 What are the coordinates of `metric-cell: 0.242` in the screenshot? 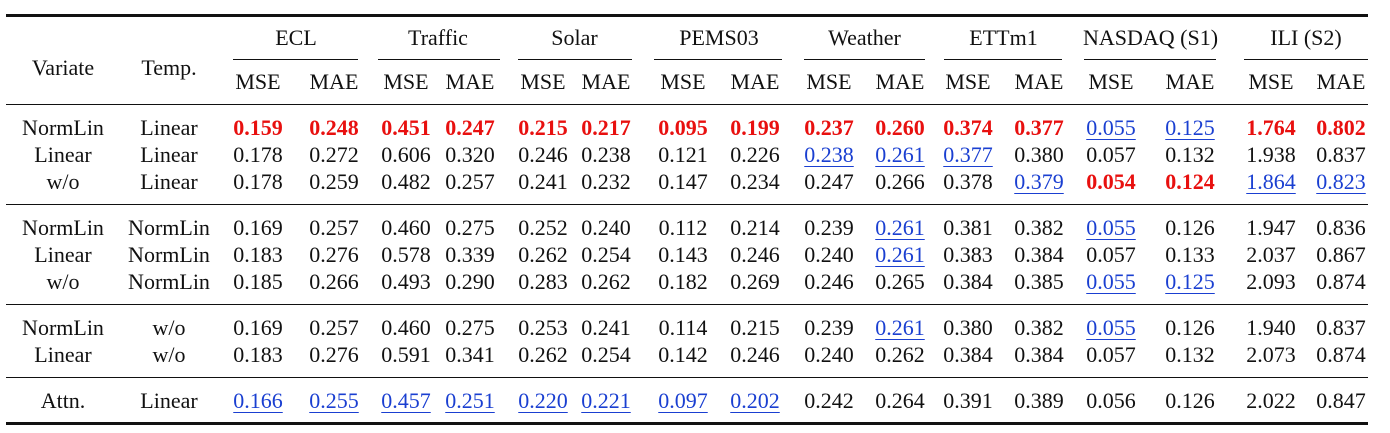 It's located at (829, 400).